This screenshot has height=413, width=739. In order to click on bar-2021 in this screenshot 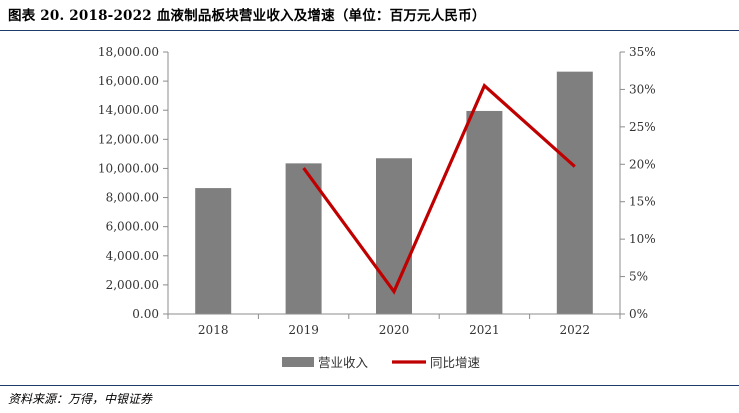, I will do `click(484, 212)`.